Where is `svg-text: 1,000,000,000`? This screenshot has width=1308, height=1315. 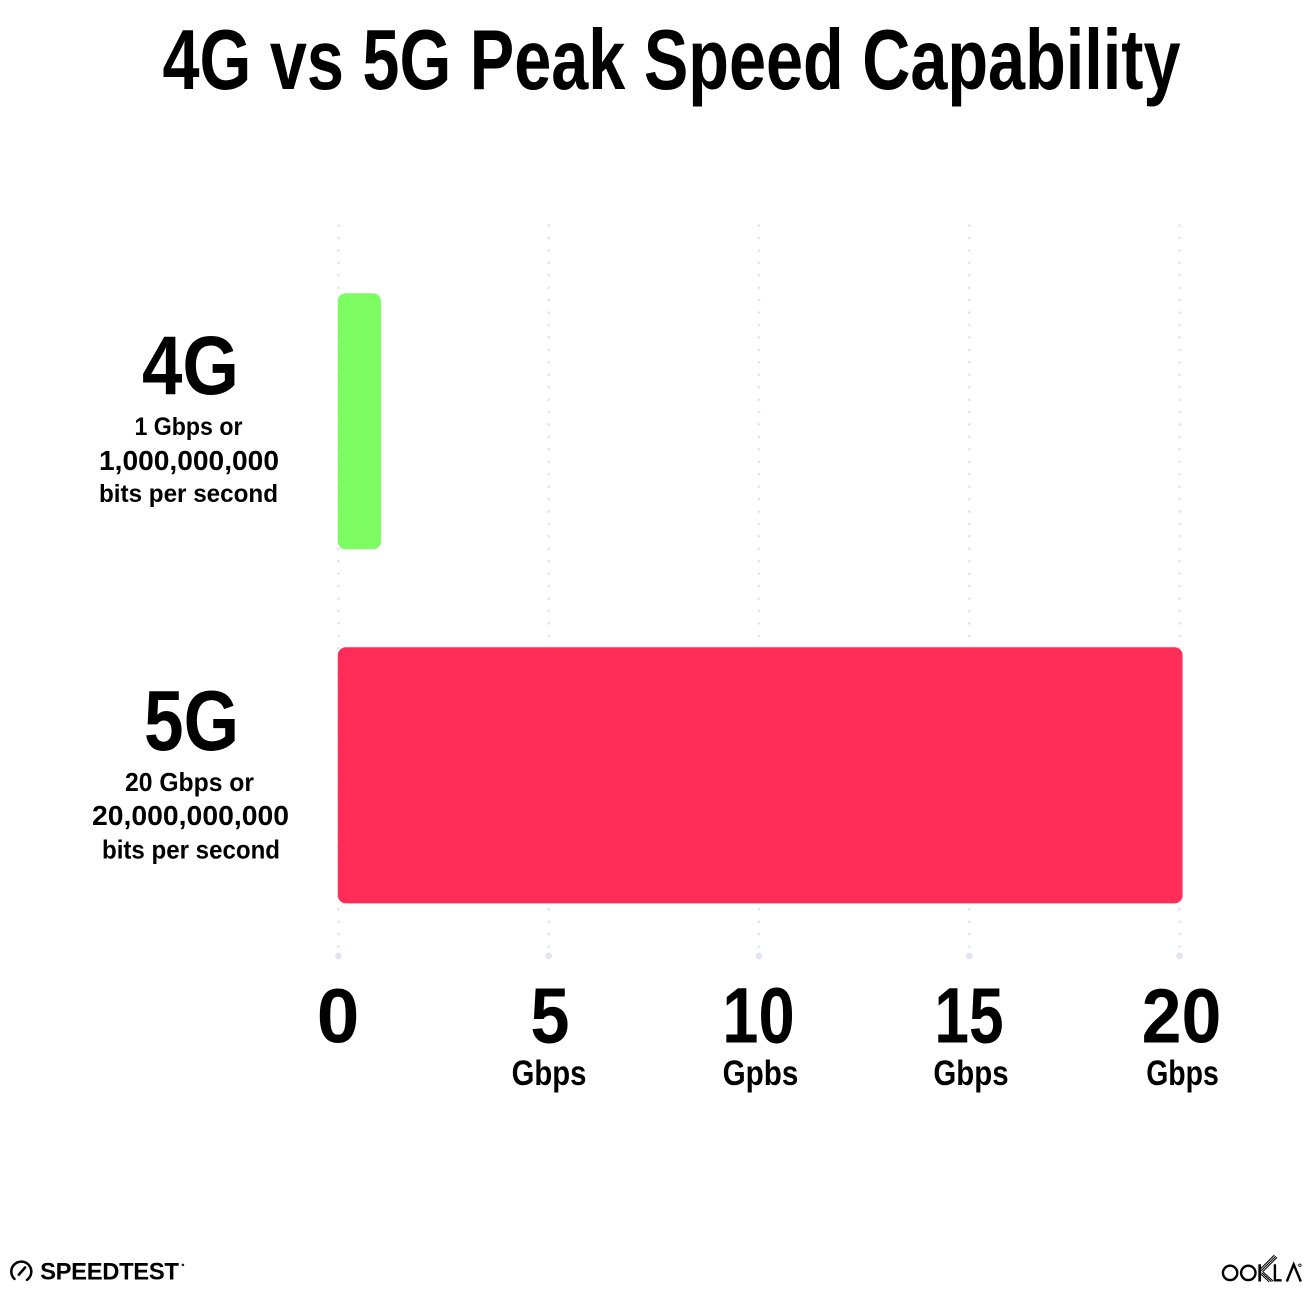 svg-text: 1,000,000,000 is located at coordinates (189, 460).